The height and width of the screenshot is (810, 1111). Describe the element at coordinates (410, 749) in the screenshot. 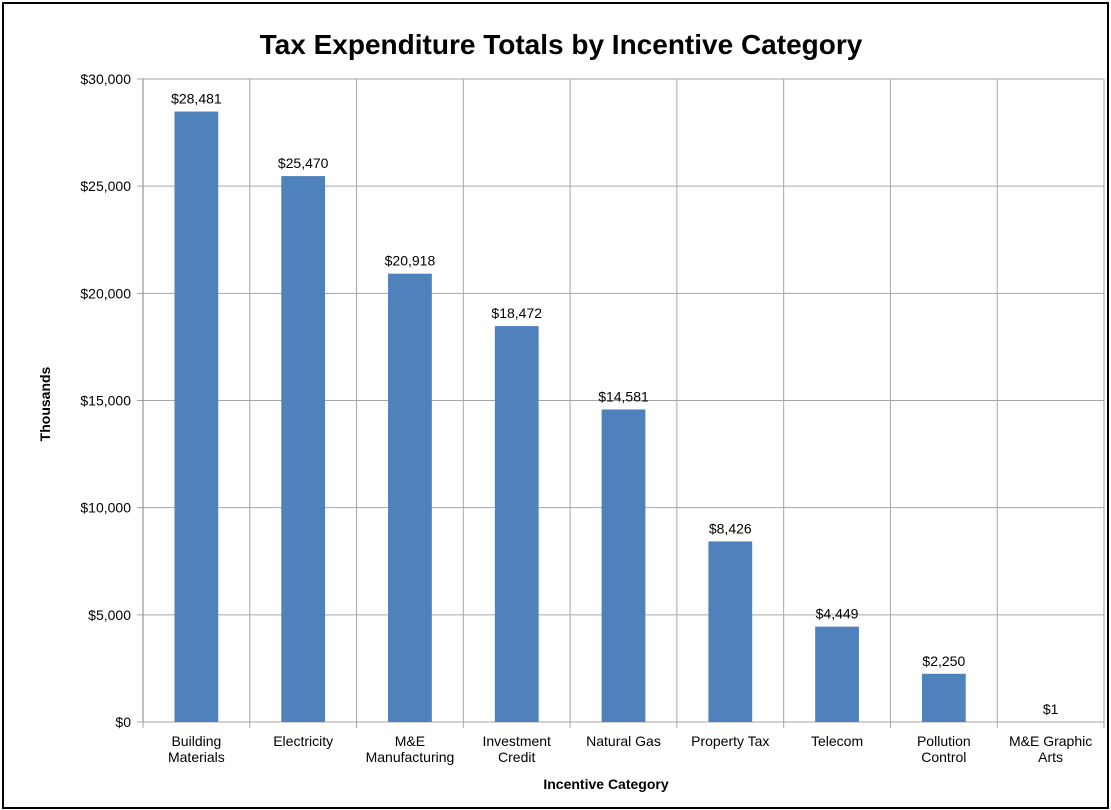

I see `x-tick-label: M&E Manufacturing` at that location.